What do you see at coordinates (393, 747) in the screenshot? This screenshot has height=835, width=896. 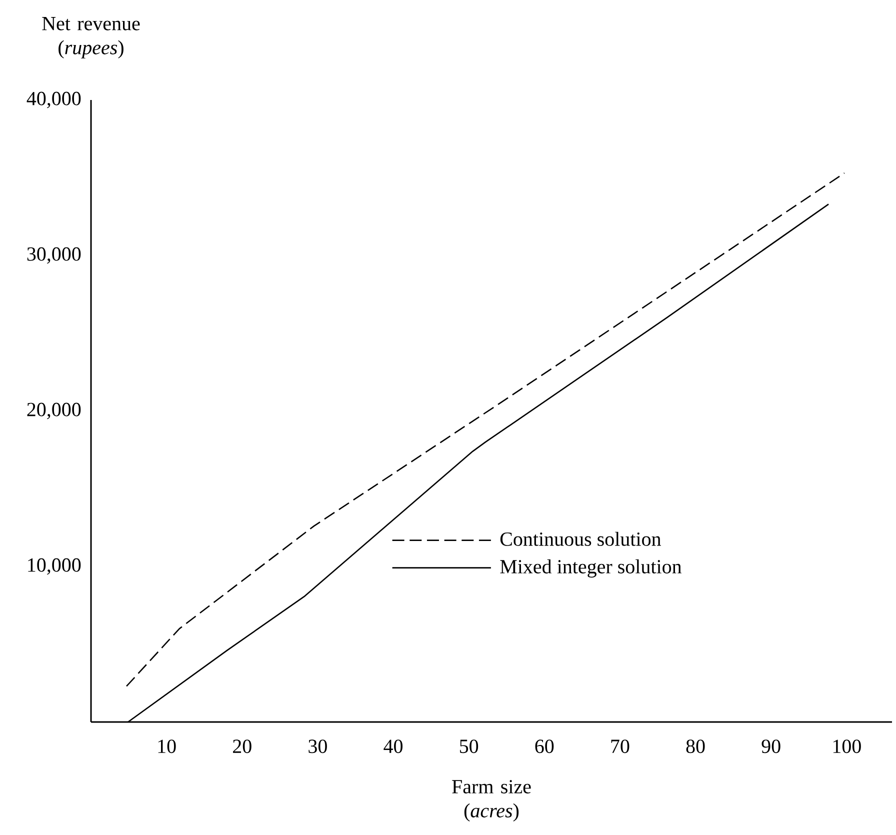 I see `x-tick-label: 40` at bounding box center [393, 747].